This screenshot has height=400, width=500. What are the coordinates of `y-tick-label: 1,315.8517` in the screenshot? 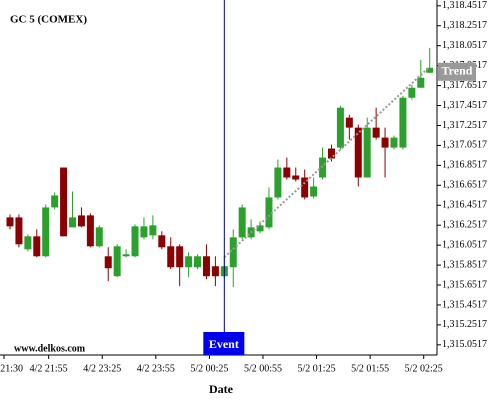 It's located at (464, 264).